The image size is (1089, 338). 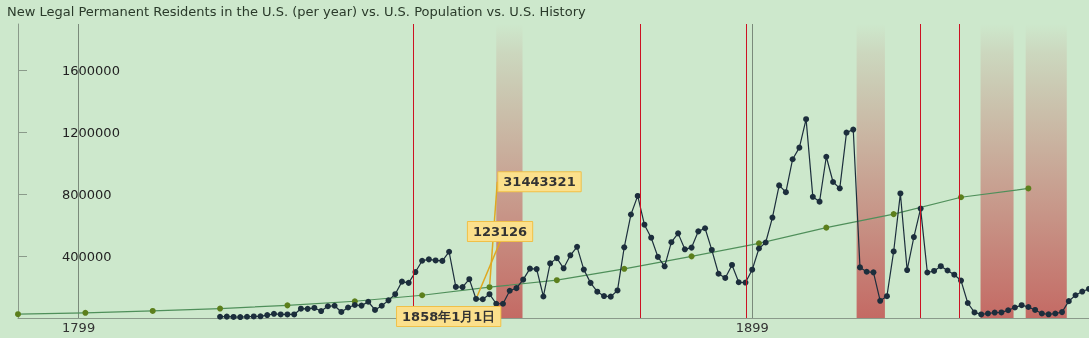 What do you see at coordinates (87, 194) in the screenshot?
I see `y-tick-label: 800000` at bounding box center [87, 194].